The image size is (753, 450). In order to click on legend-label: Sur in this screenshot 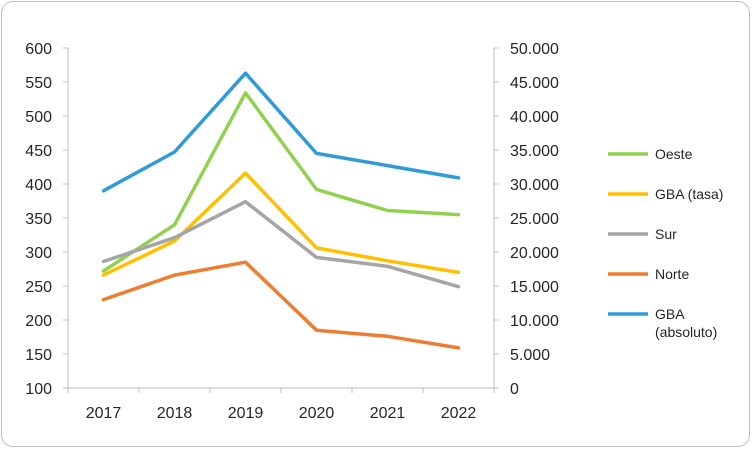, I will do `click(666, 234)`.